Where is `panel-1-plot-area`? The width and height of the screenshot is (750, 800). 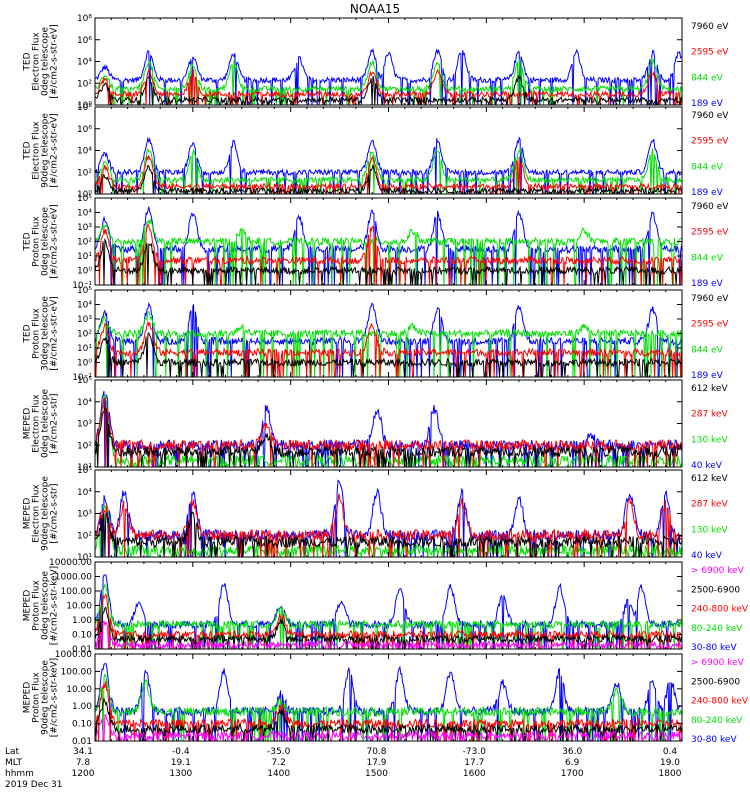 panel-1-plot-area is located at coordinates (388, 76).